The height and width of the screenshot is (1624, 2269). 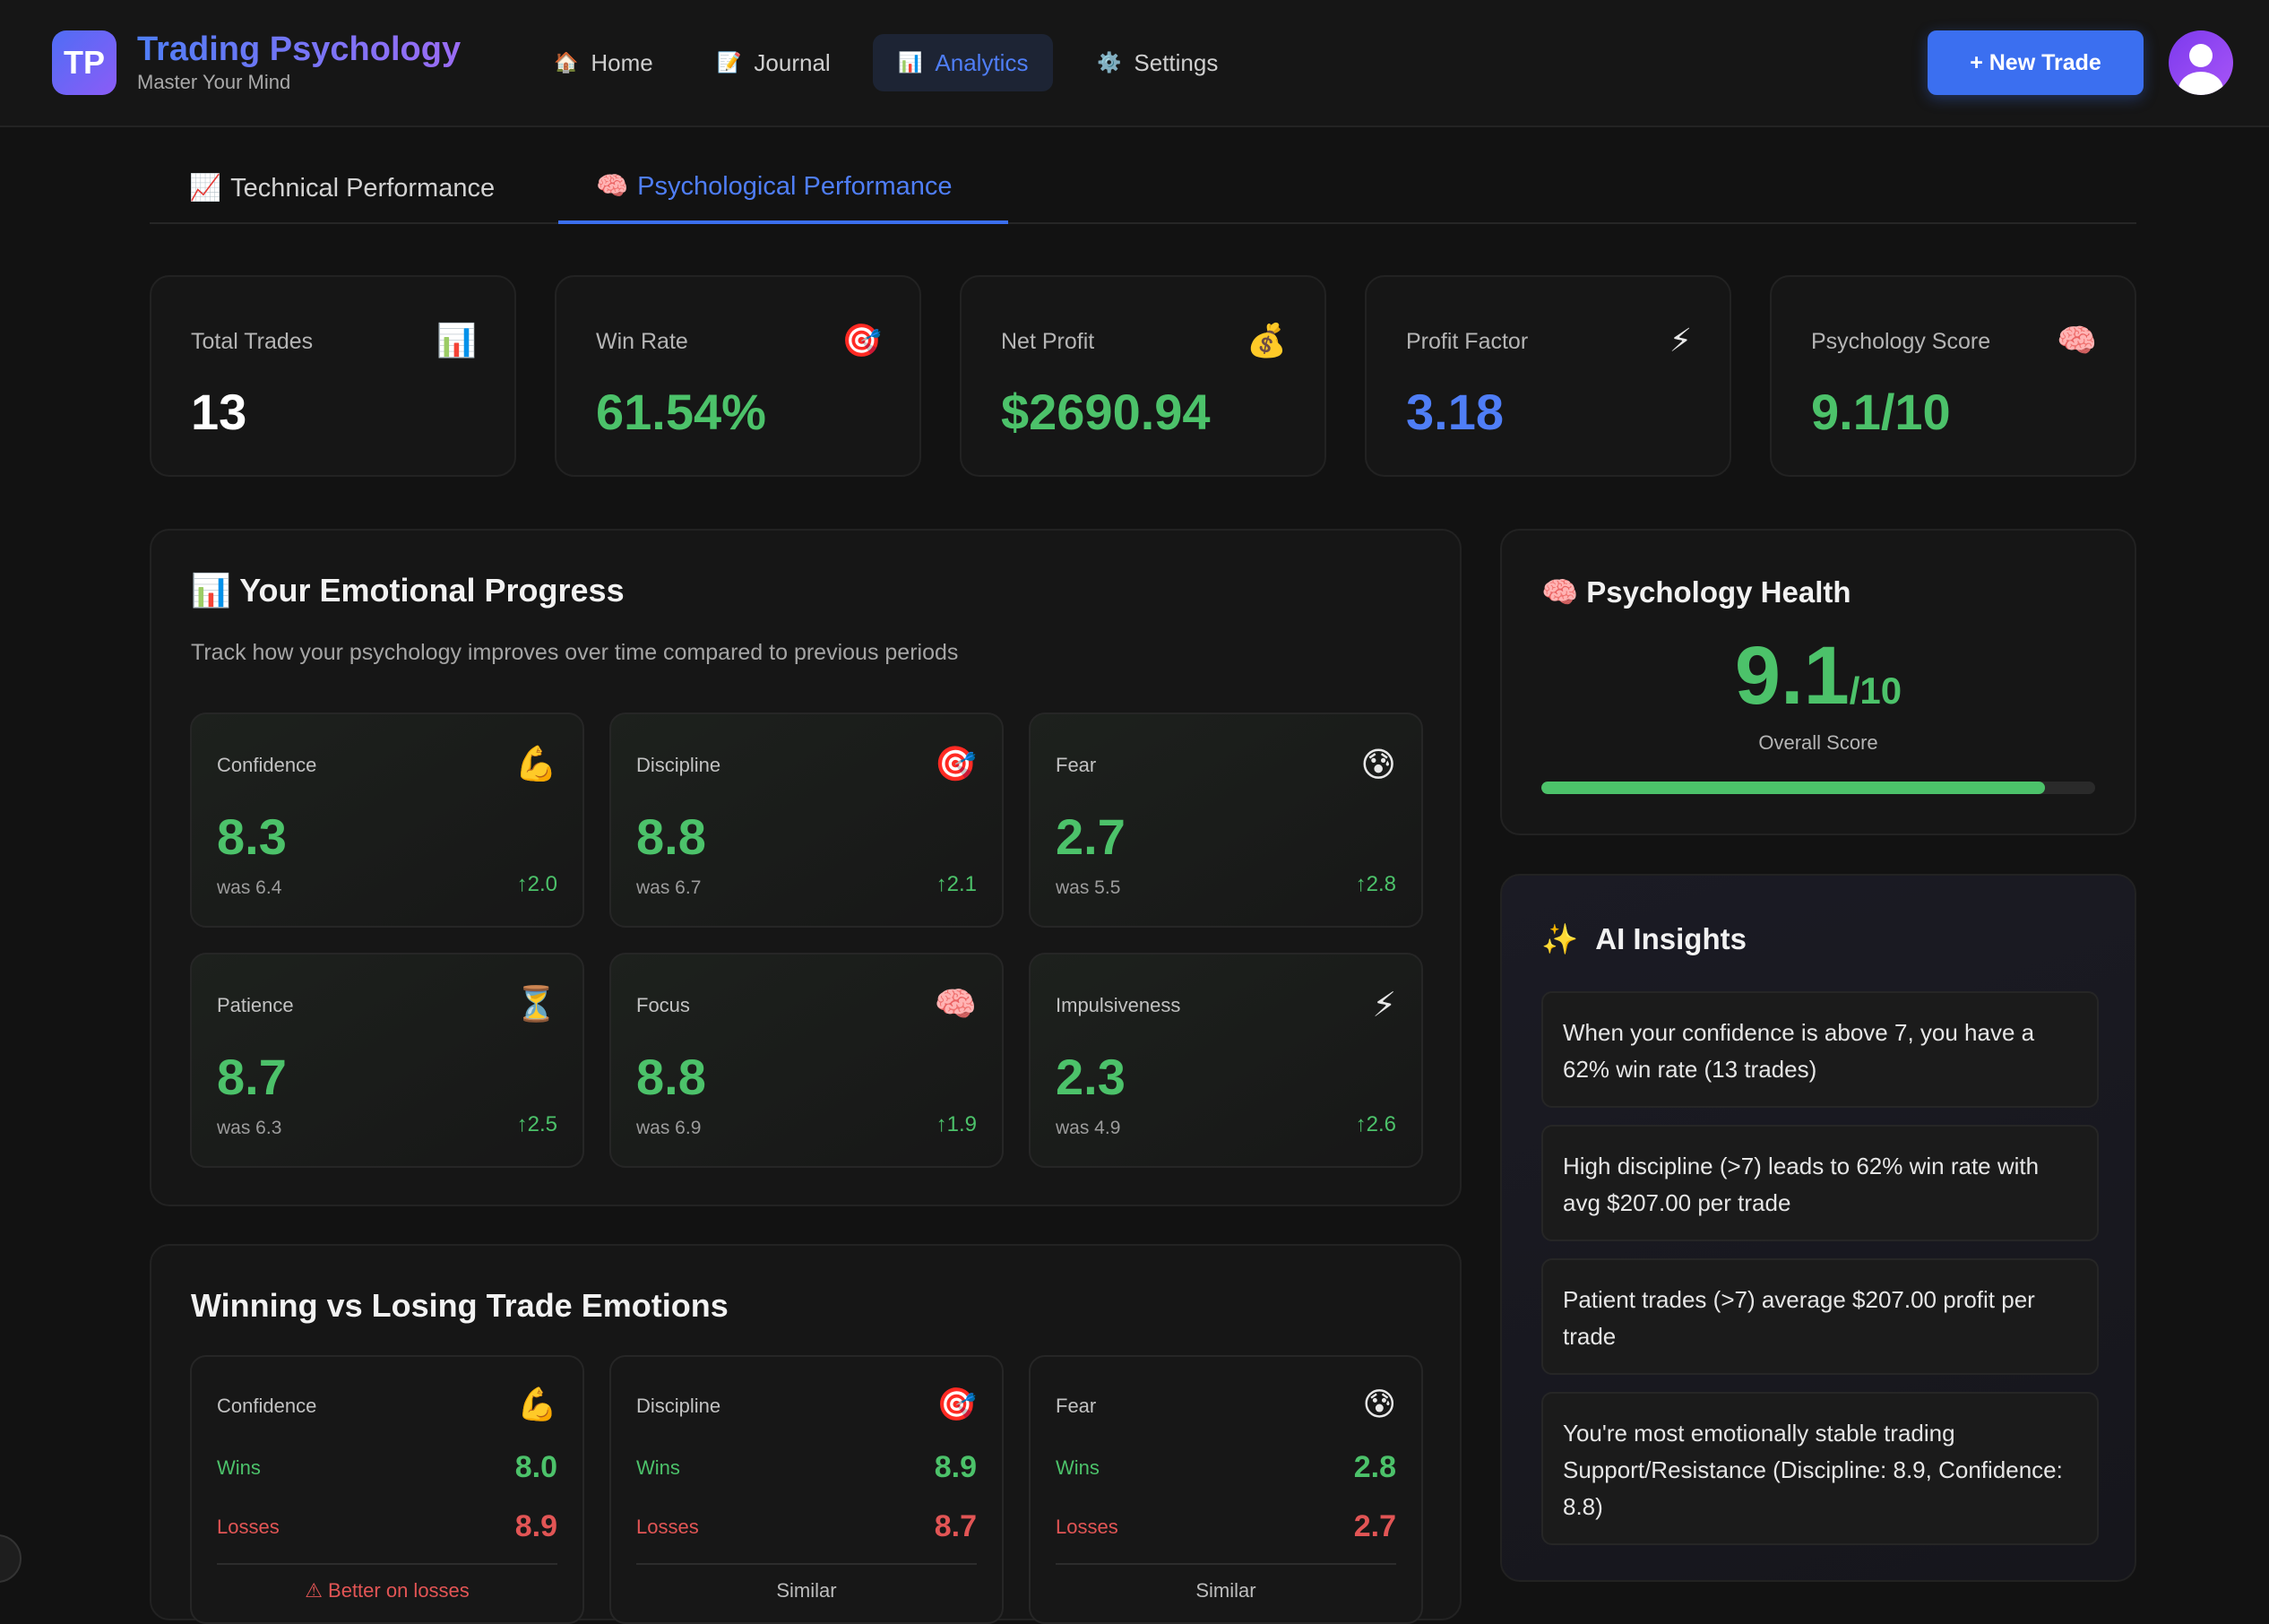 I want to click on emotion-change: ↑2.0, so click(x=536, y=884).